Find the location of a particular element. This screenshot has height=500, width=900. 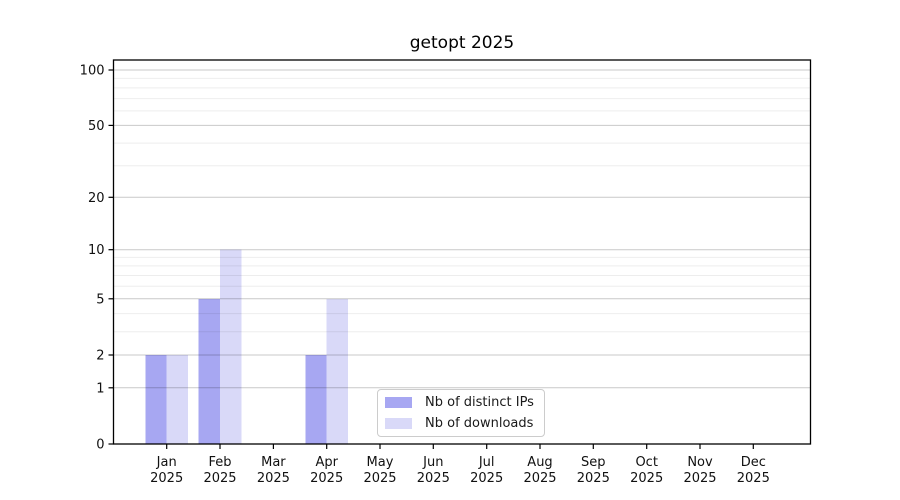

bar-ips-jan is located at coordinates (156, 399).